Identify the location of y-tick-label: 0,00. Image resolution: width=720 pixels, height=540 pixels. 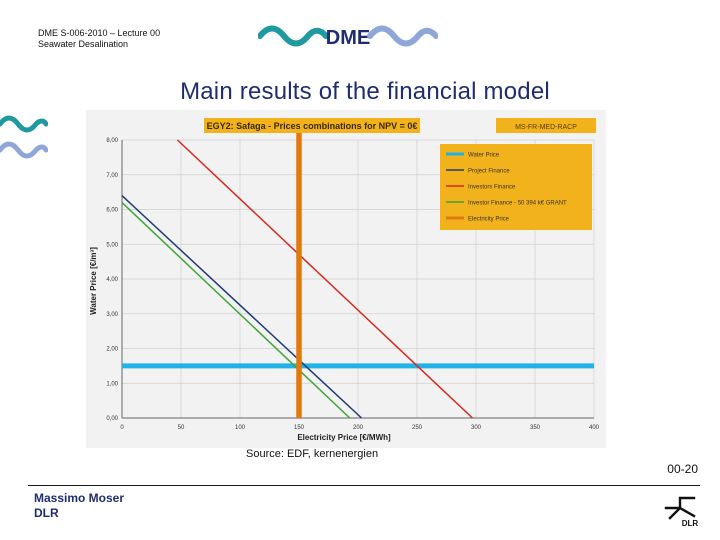
(112, 419).